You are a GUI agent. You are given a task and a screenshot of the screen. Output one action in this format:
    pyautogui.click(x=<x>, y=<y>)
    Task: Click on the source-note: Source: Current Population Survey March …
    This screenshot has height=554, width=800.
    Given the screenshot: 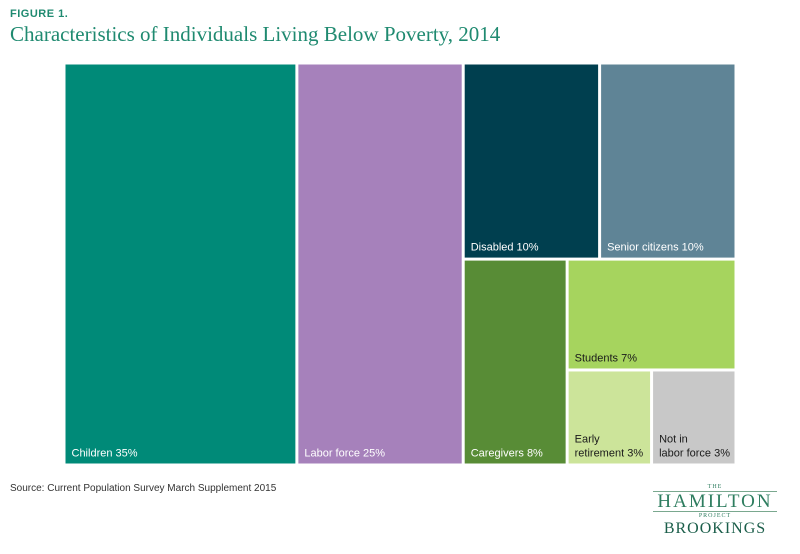 What is the action you would take?
    pyautogui.click(x=143, y=488)
    